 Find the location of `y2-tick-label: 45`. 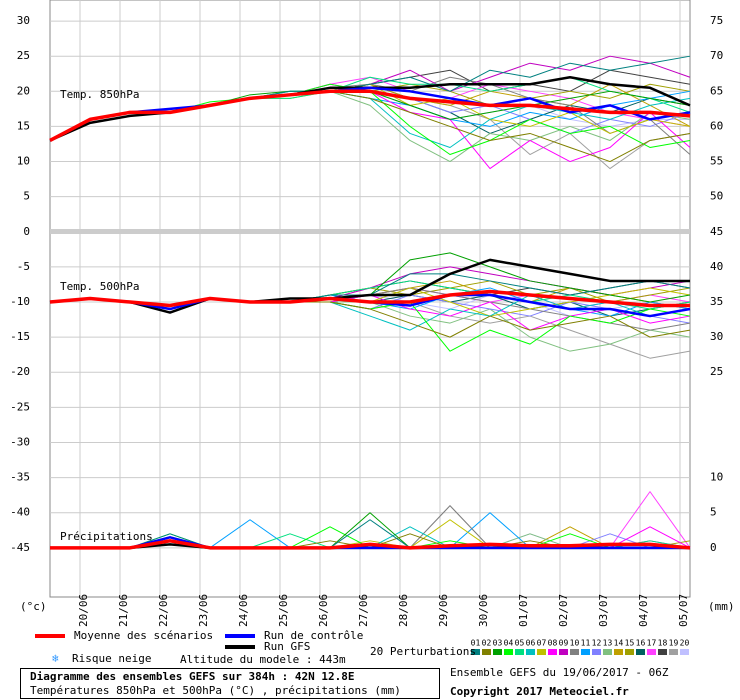

y2-tick-label: 45 is located at coordinates (716, 231).